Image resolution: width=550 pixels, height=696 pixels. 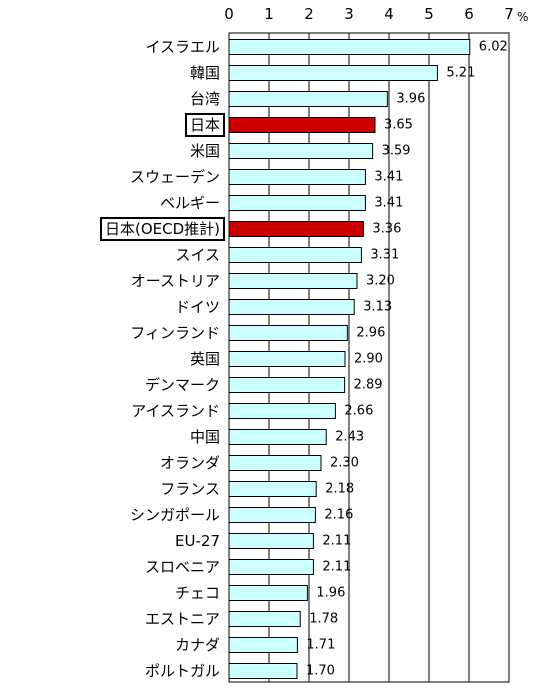 What do you see at coordinates (175, 281) in the screenshot?
I see `category-label-9: オーストリア` at bounding box center [175, 281].